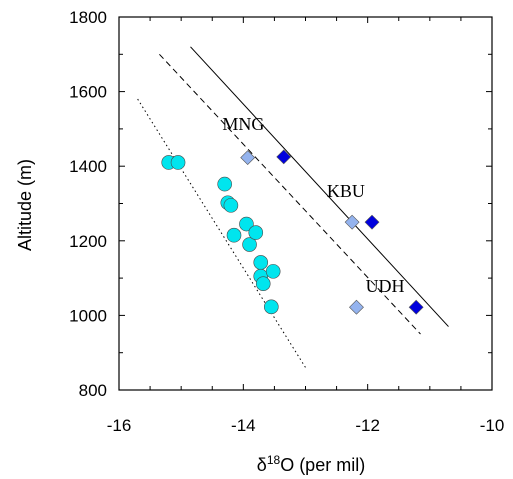 This screenshot has width=513, height=479. What do you see at coordinates (243, 425) in the screenshot?
I see `x-tick-label: -14` at bounding box center [243, 425].